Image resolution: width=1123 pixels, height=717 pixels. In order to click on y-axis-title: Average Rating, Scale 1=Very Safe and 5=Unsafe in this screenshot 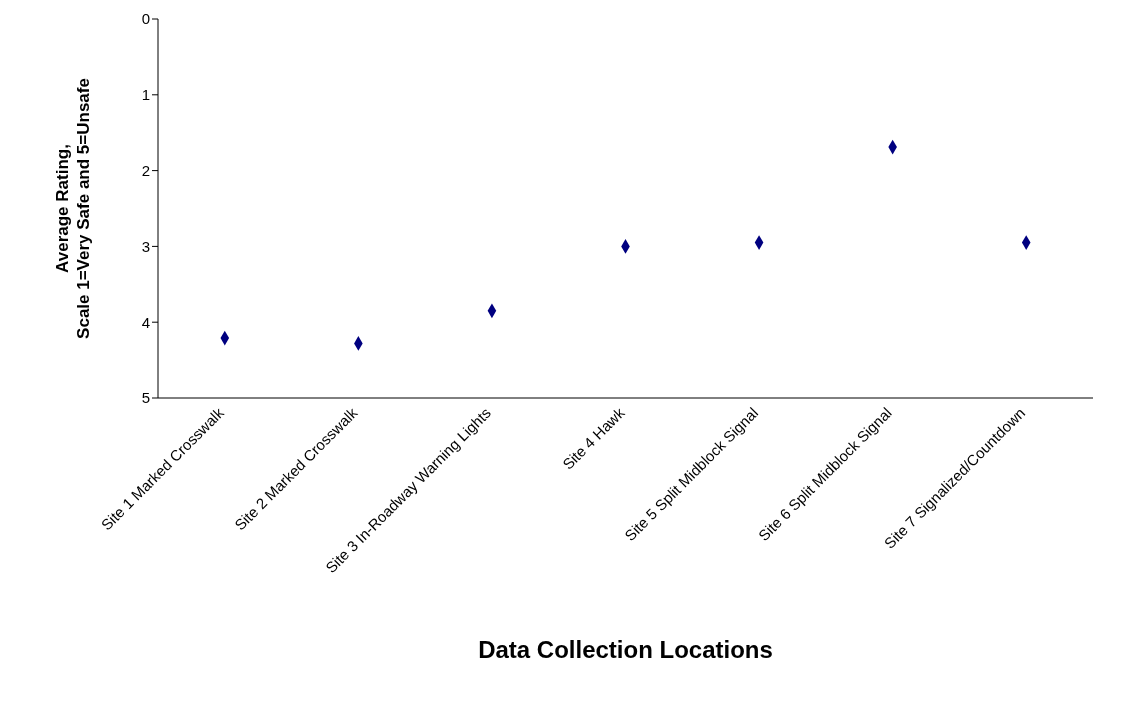, I will do `click(73, 208)`.